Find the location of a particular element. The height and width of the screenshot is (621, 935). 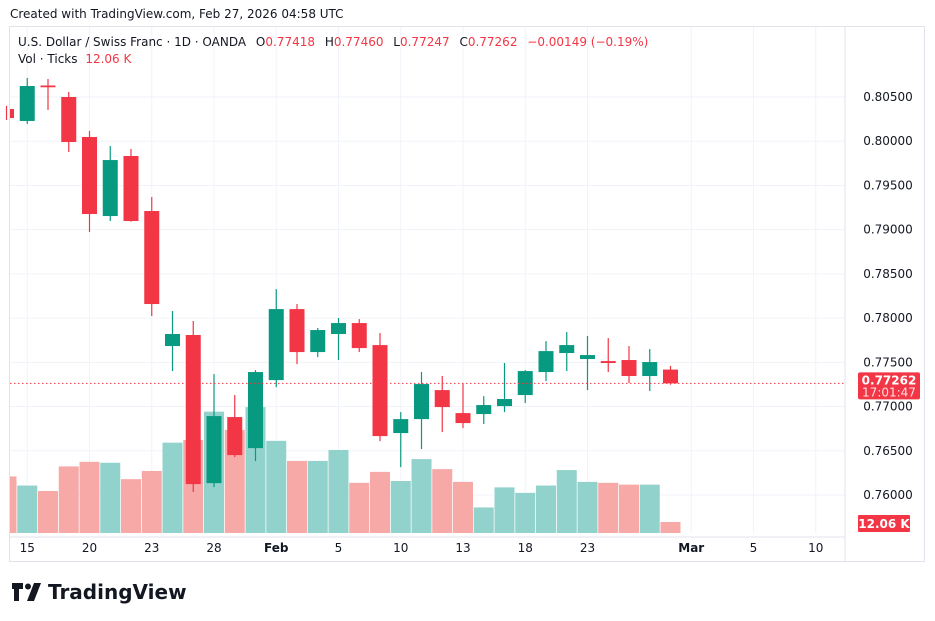

y-tick-label: 0.78000 is located at coordinates (888, 318).